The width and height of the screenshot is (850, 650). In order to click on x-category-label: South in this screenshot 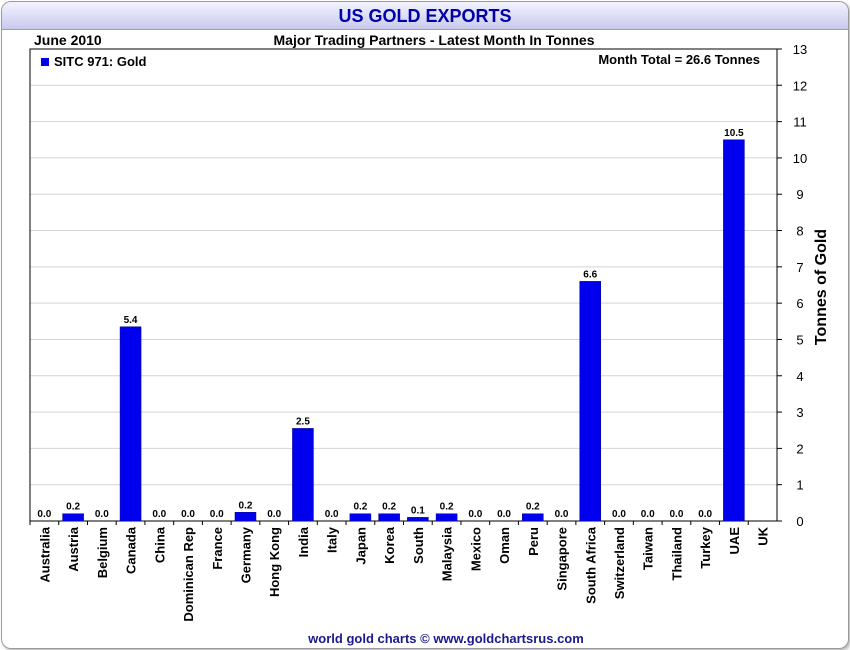, I will do `click(418, 545)`.